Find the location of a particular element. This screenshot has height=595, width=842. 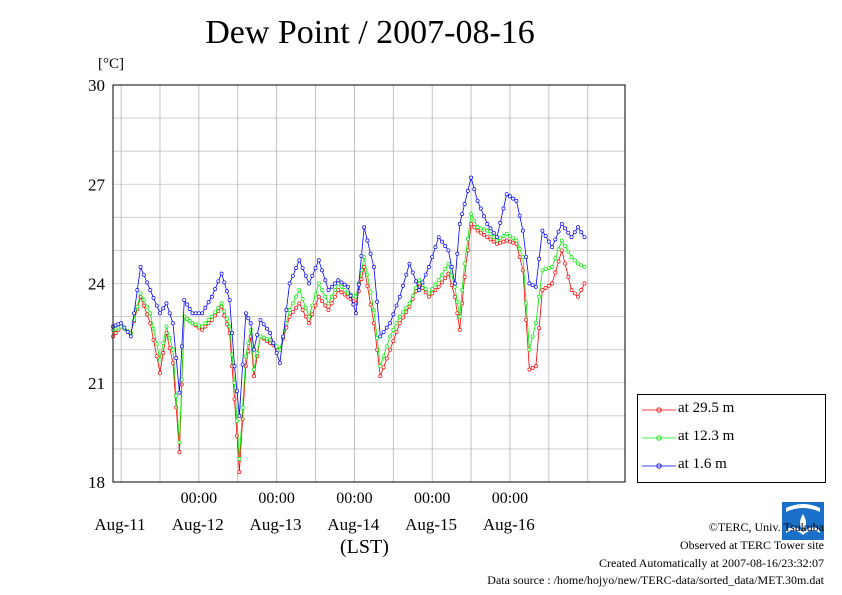

x-axis-label: (LST) is located at coordinates (364, 547).